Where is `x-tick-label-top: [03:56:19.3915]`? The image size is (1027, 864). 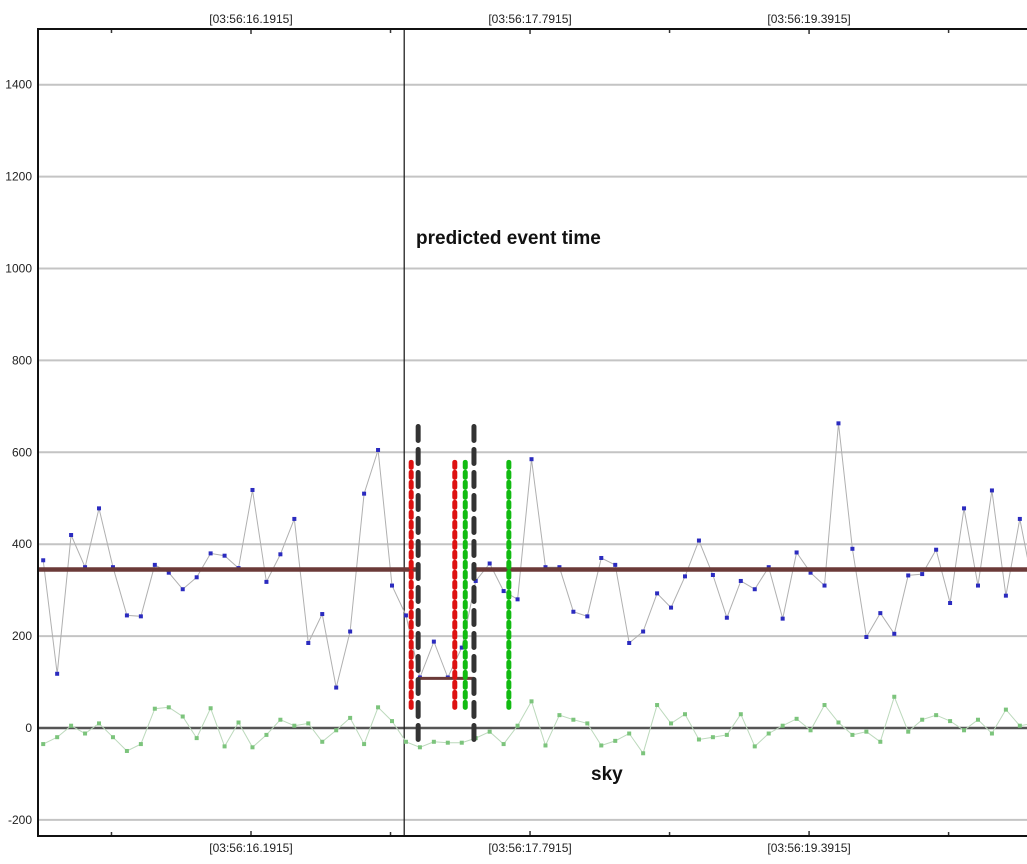 x-tick-label-top: [03:56:19.3915] is located at coordinates (808, 19).